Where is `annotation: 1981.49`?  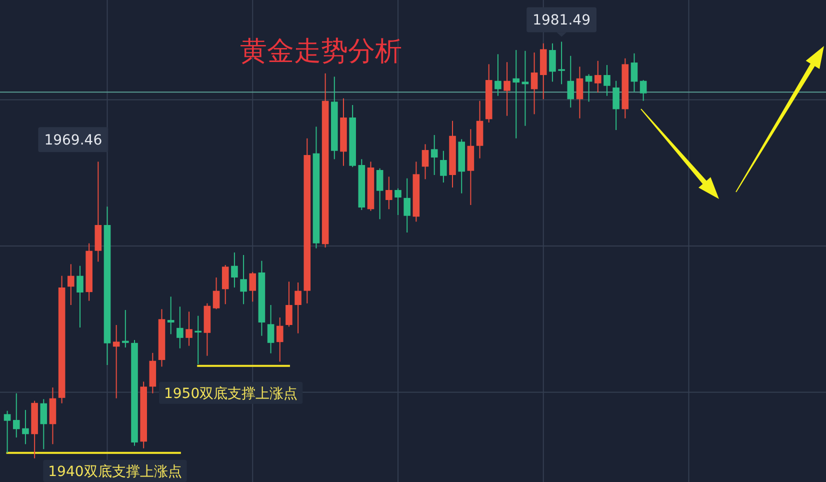
annotation: 1981.49 is located at coordinates (561, 22).